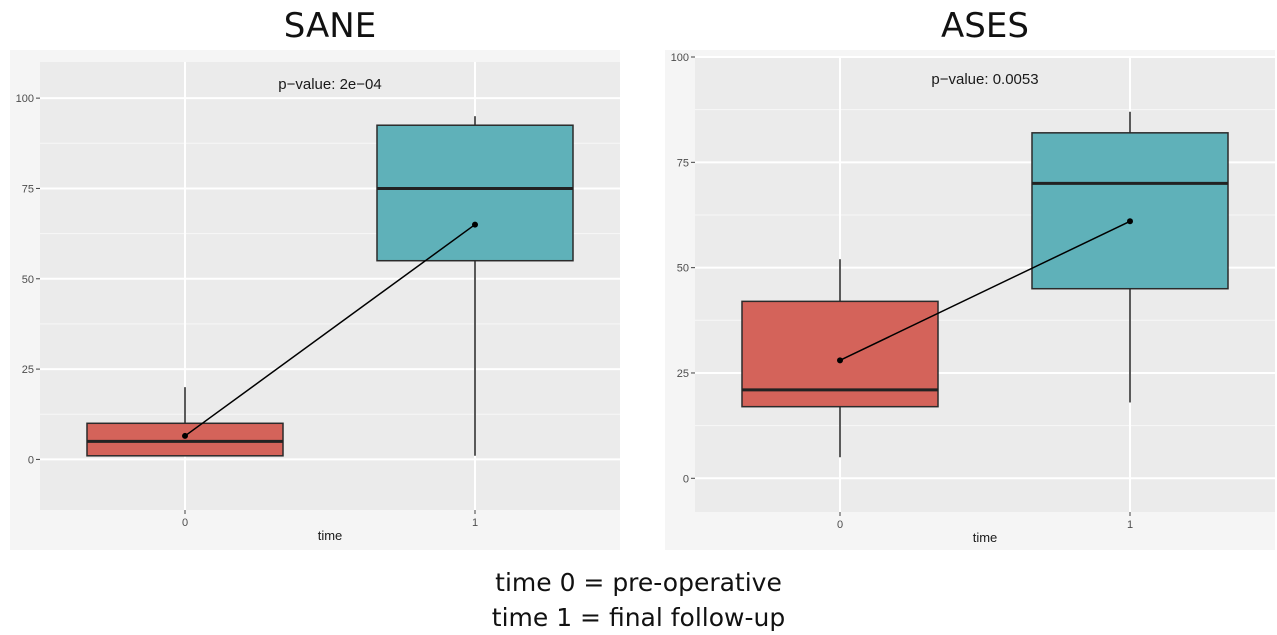  I want to click on caption-line-1: time 0 = pre-operative, so click(638, 582).